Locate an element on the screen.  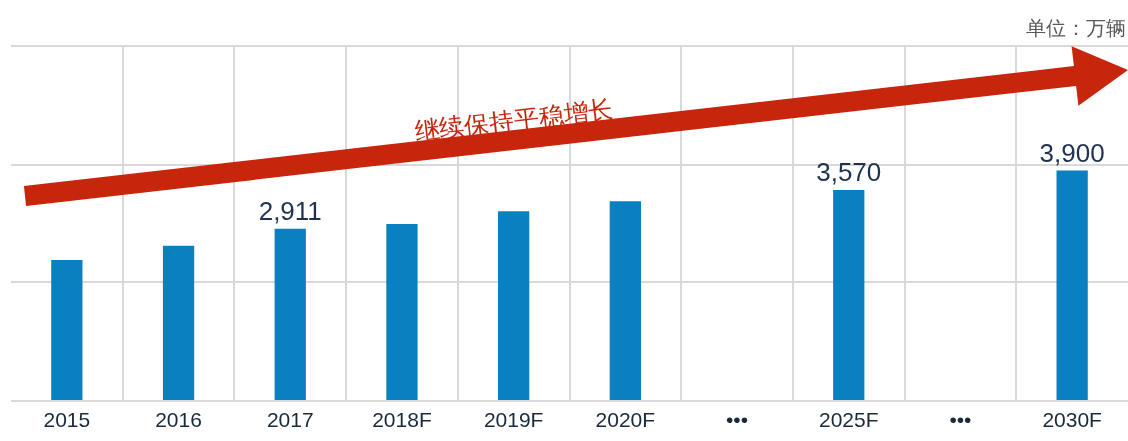
x-tick-label: 2017 is located at coordinates (290, 420).